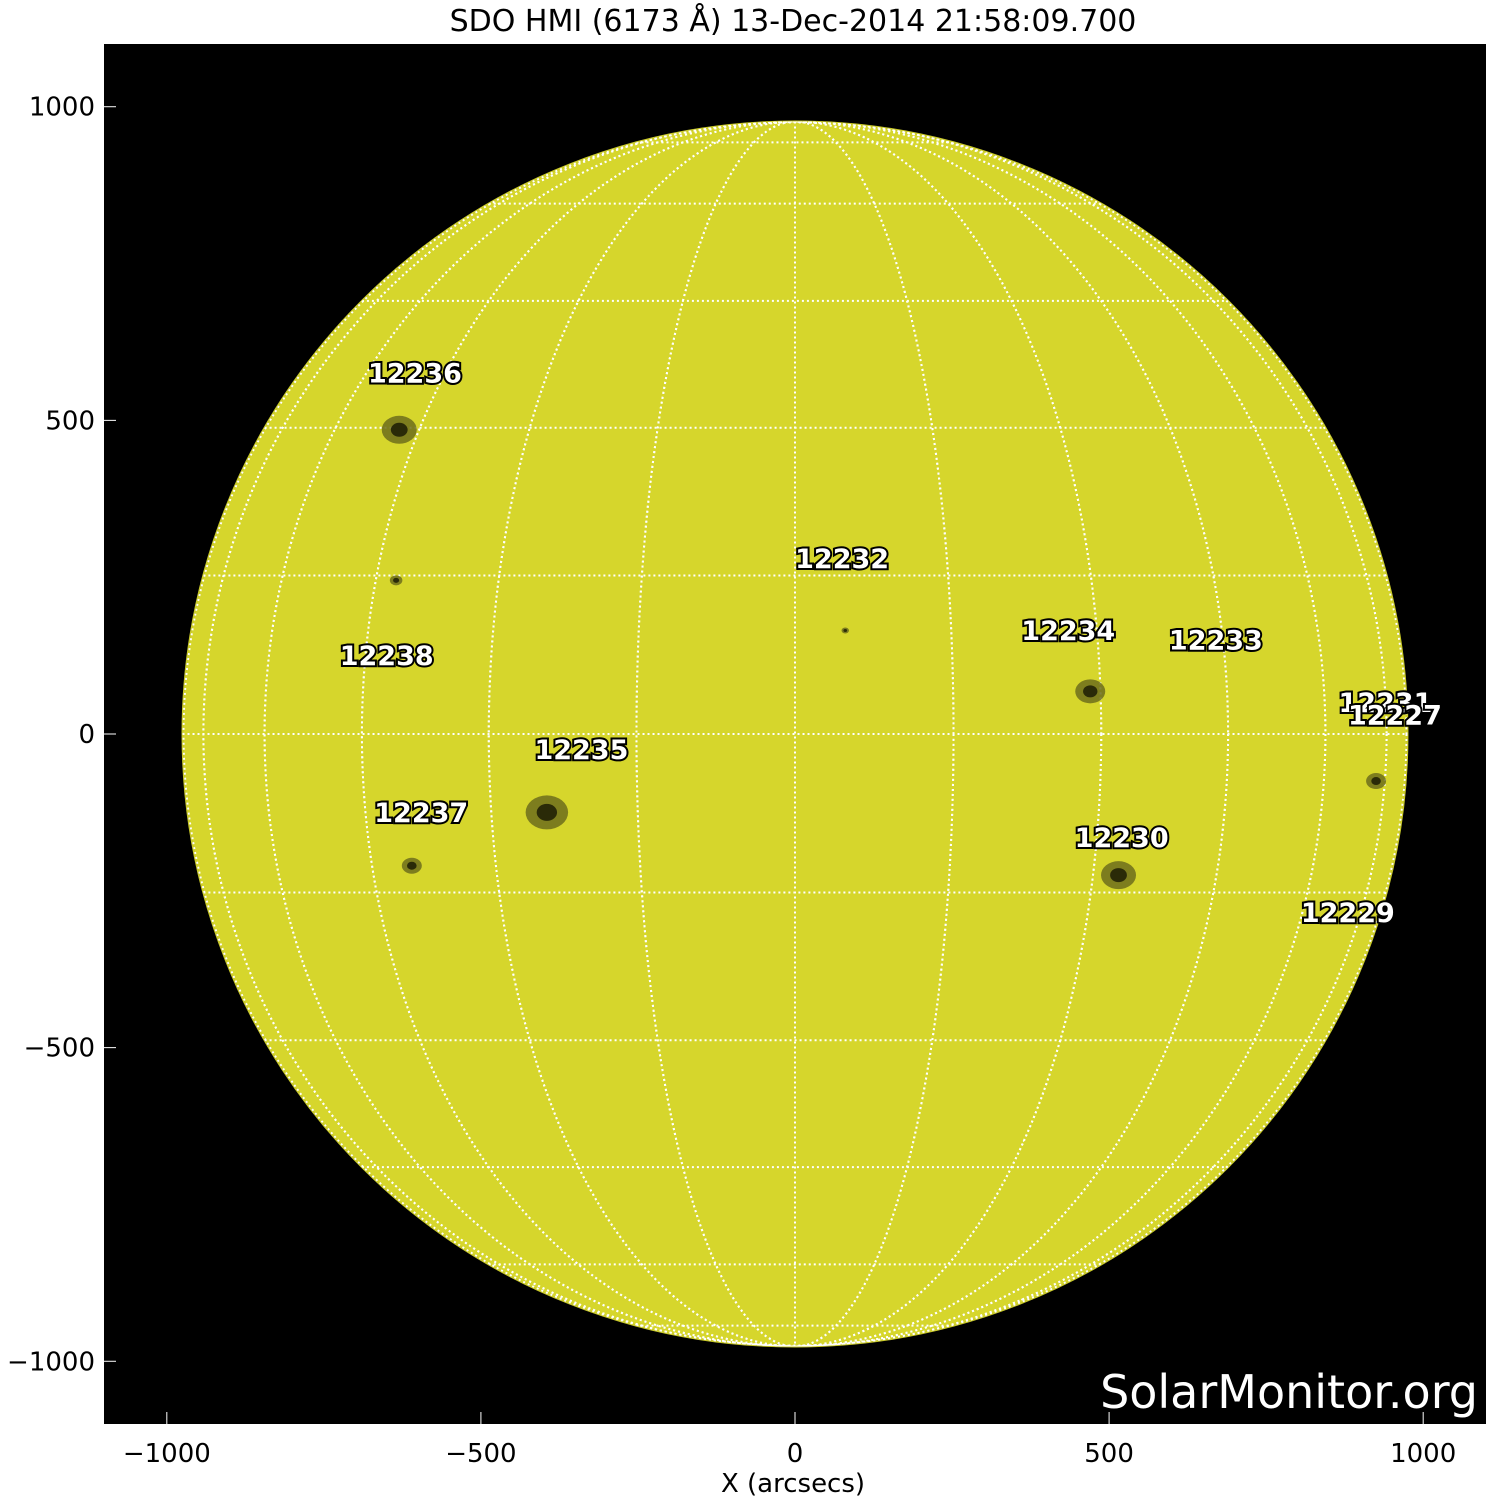 The height and width of the screenshot is (1500, 1500). I want to click on active-region-label: 12233, so click(1216, 640).